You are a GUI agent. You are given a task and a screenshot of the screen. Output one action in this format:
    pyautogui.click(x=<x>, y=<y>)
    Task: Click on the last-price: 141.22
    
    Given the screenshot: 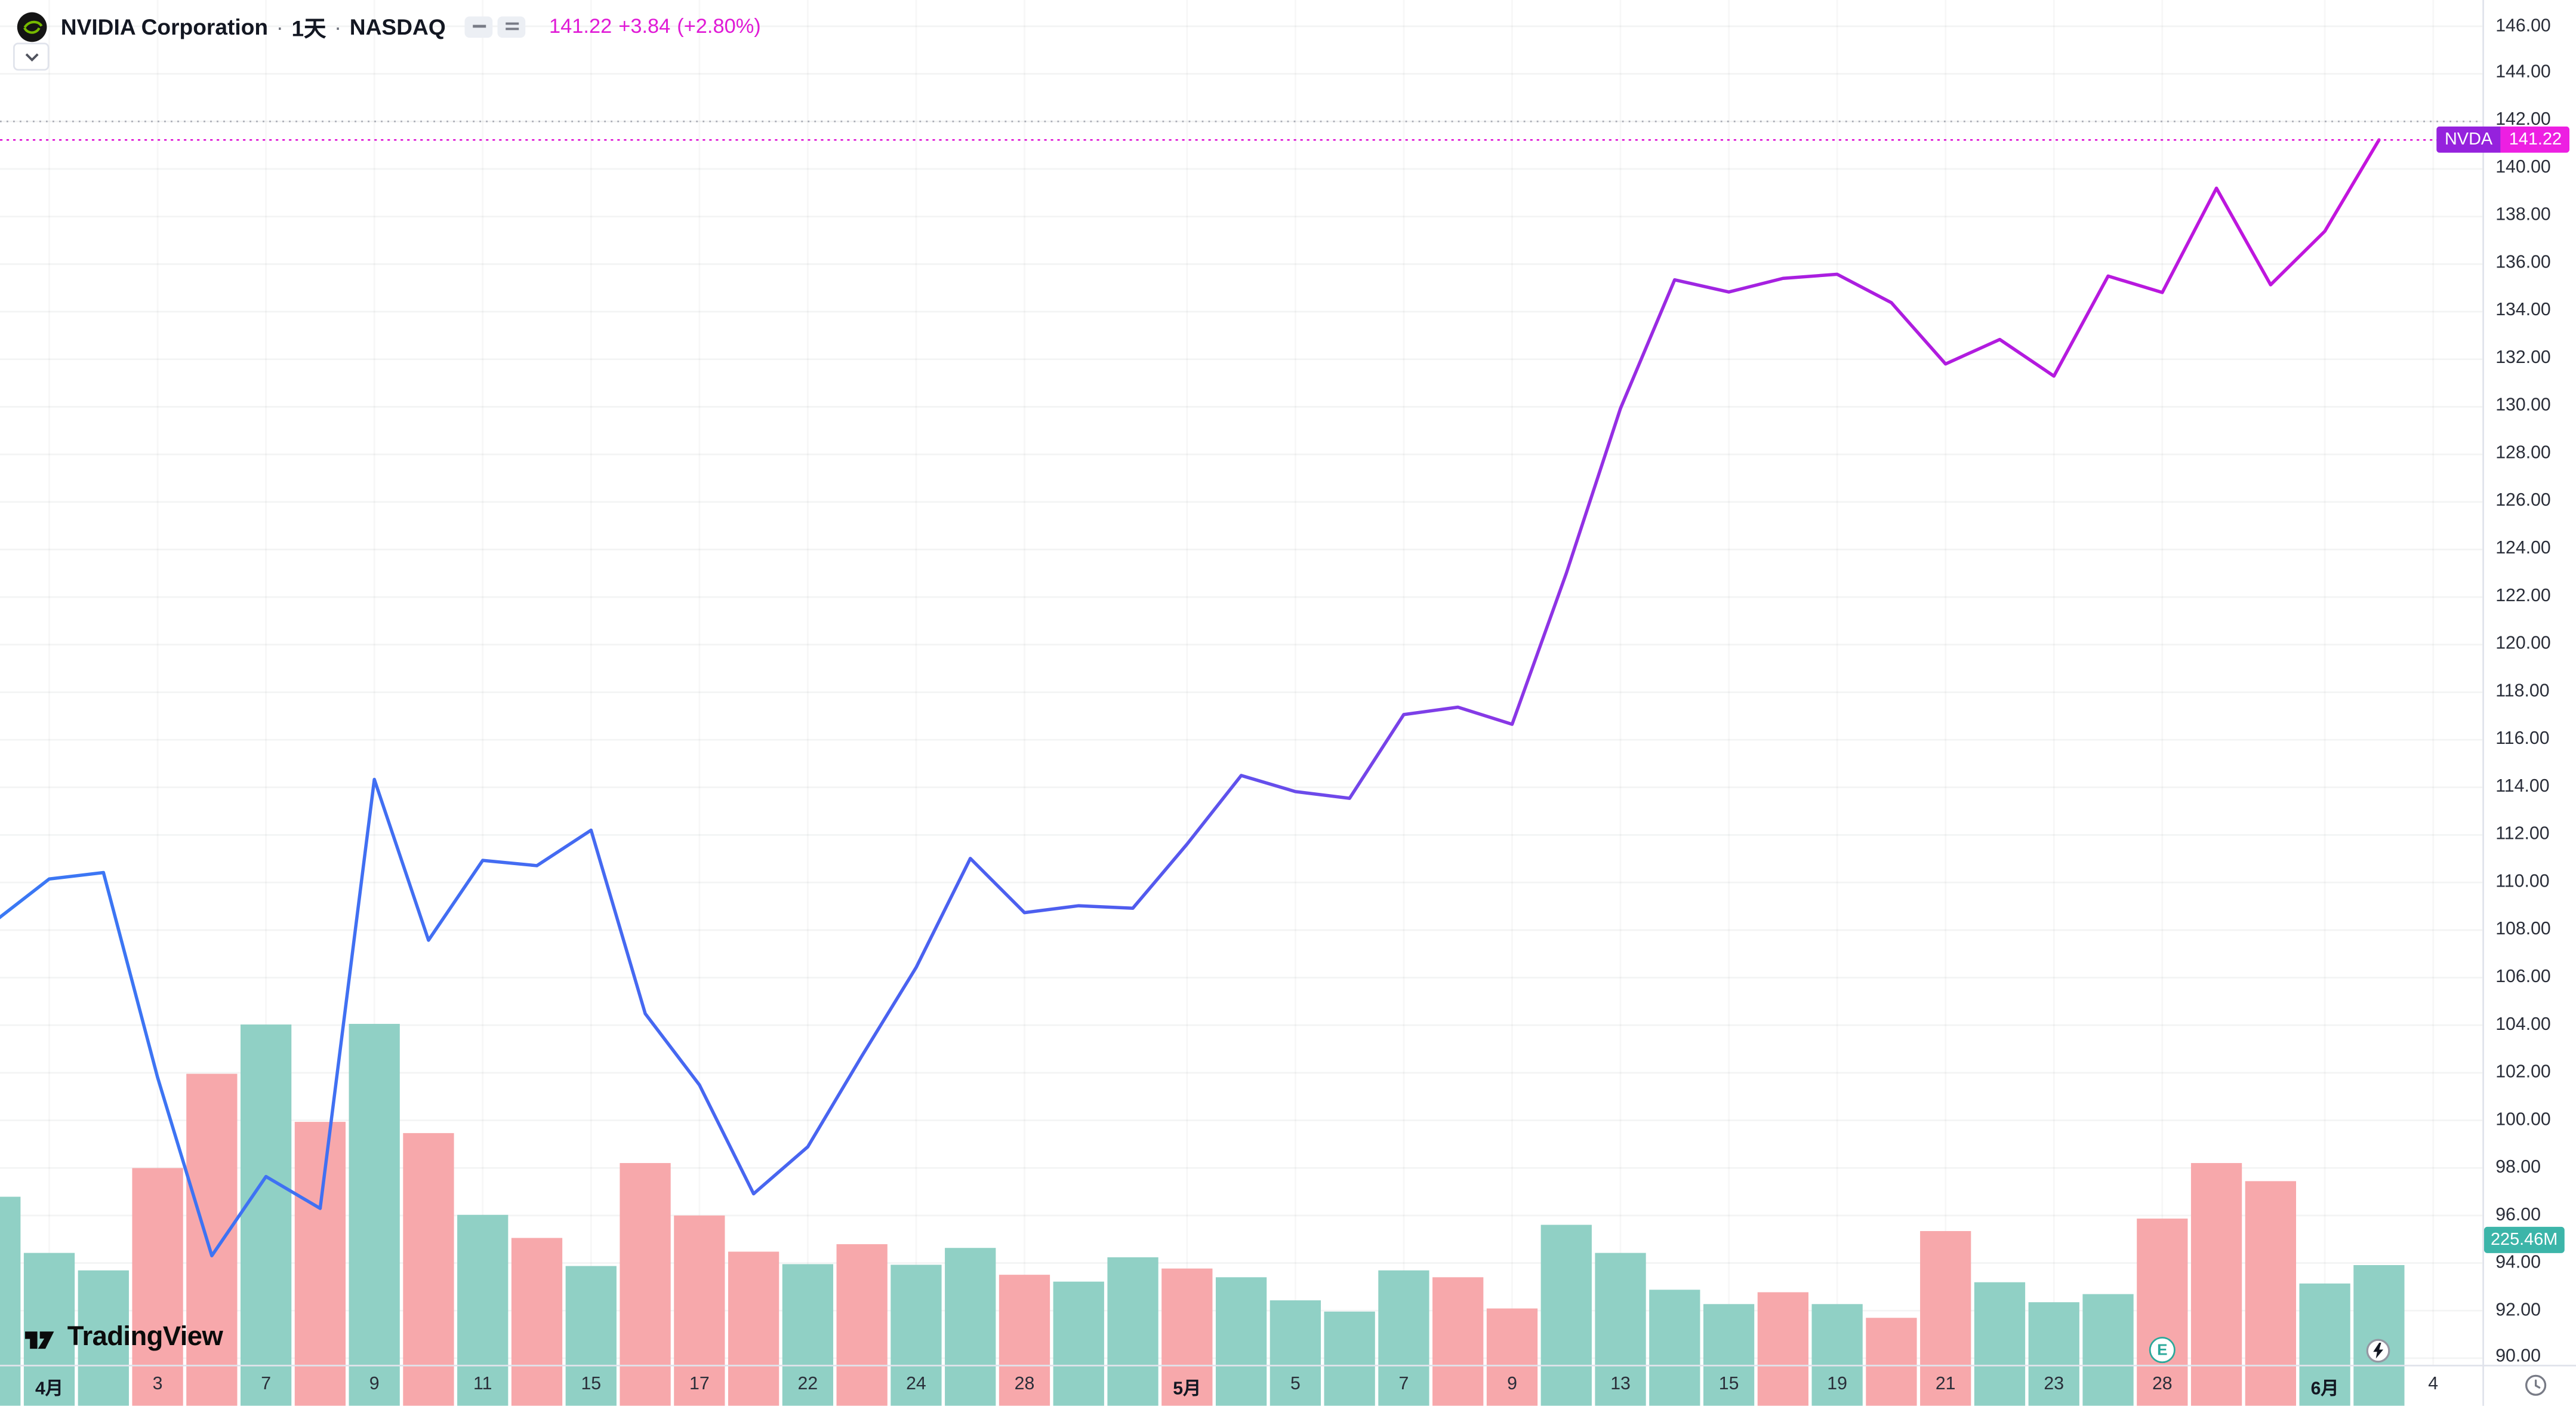 What is the action you would take?
    pyautogui.click(x=580, y=26)
    